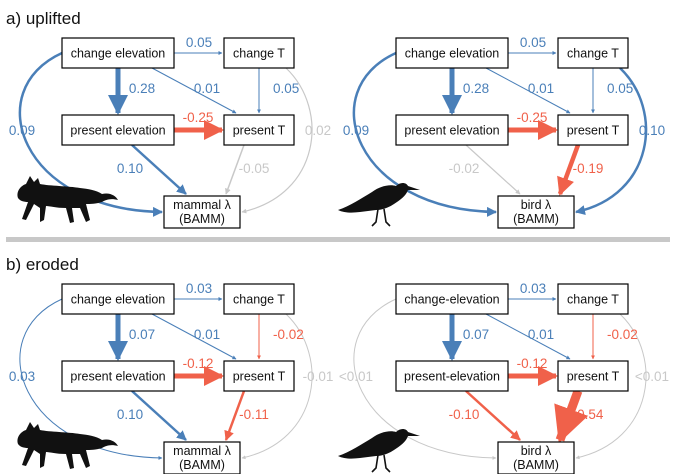 The image size is (676, 474). I want to click on p2-mammal-response-box-sublabel: (BAMM), so click(202, 465).